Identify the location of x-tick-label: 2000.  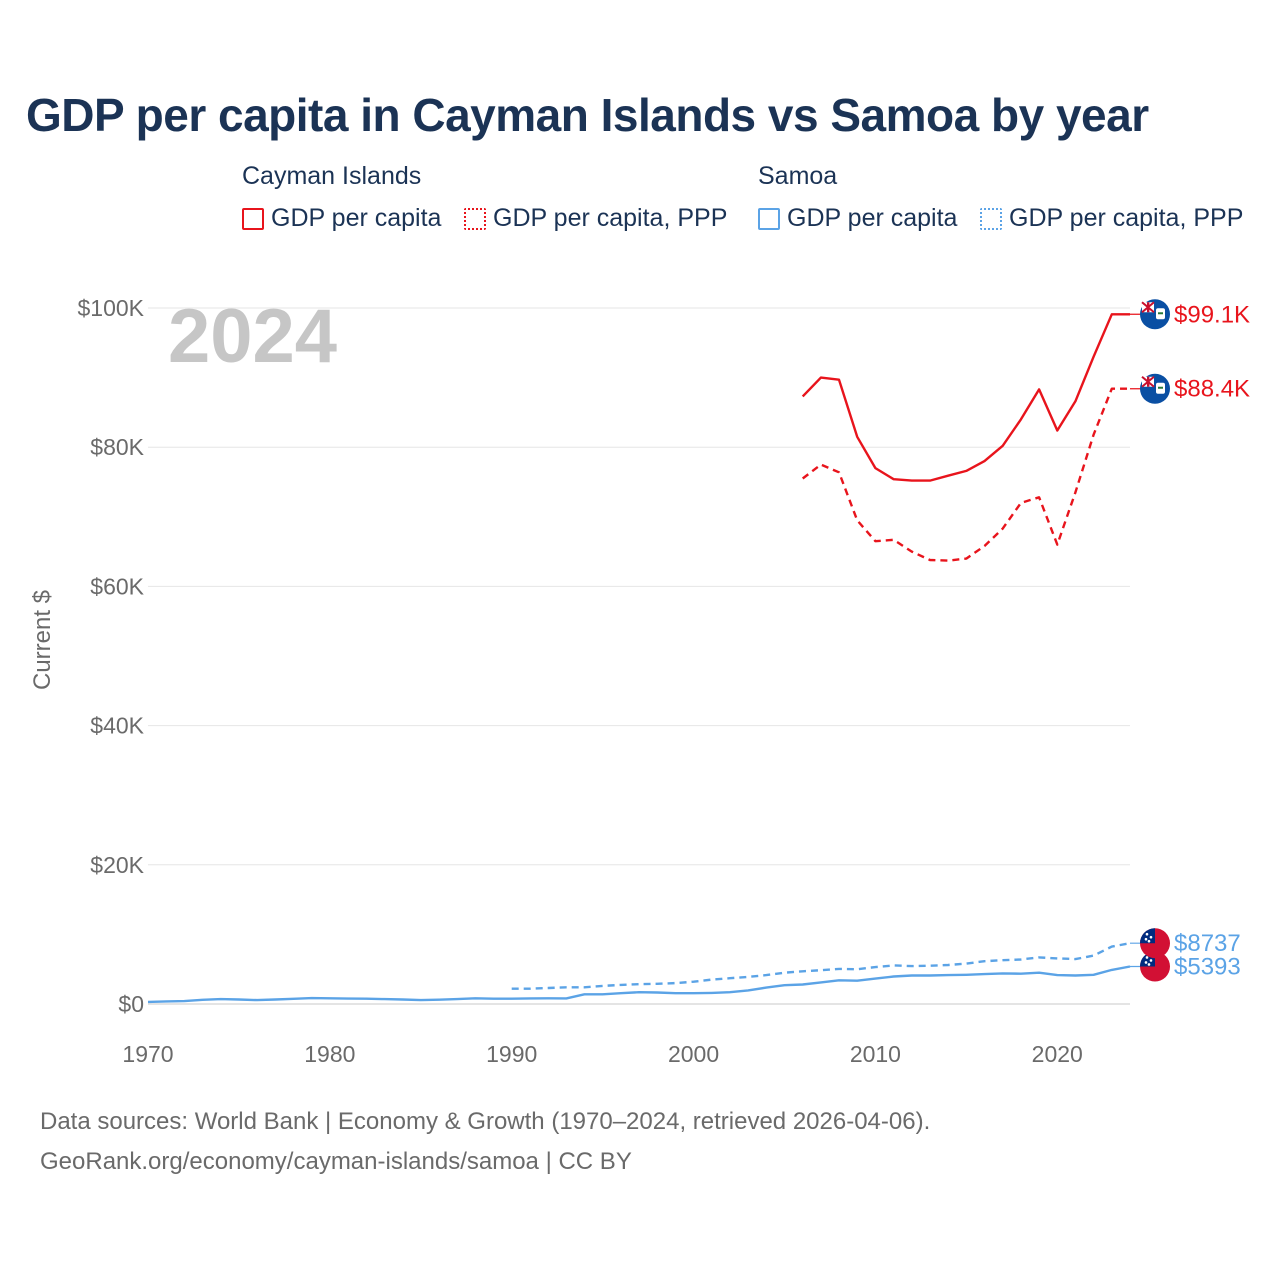
(693, 1054).